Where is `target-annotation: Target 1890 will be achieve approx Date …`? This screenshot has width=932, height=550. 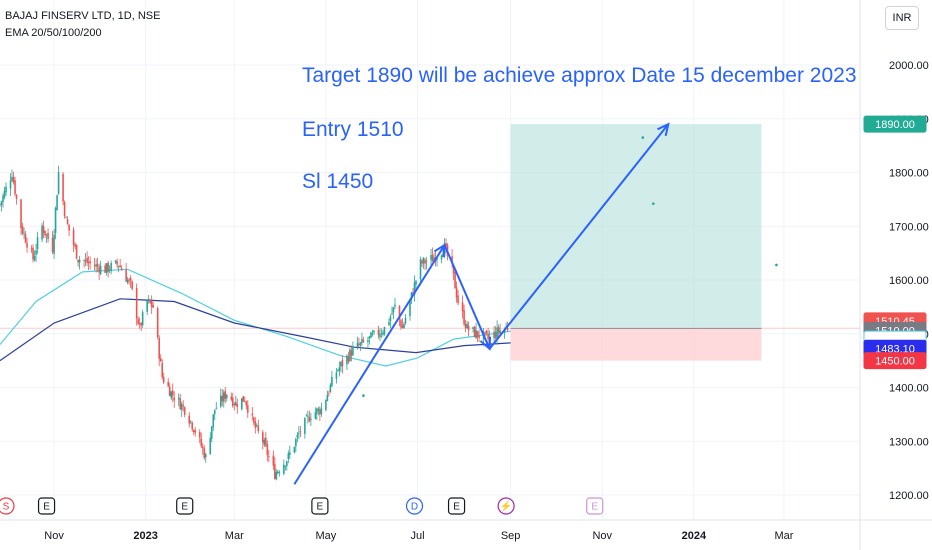 target-annotation: Target 1890 will be achieve approx Date … is located at coordinates (579, 75).